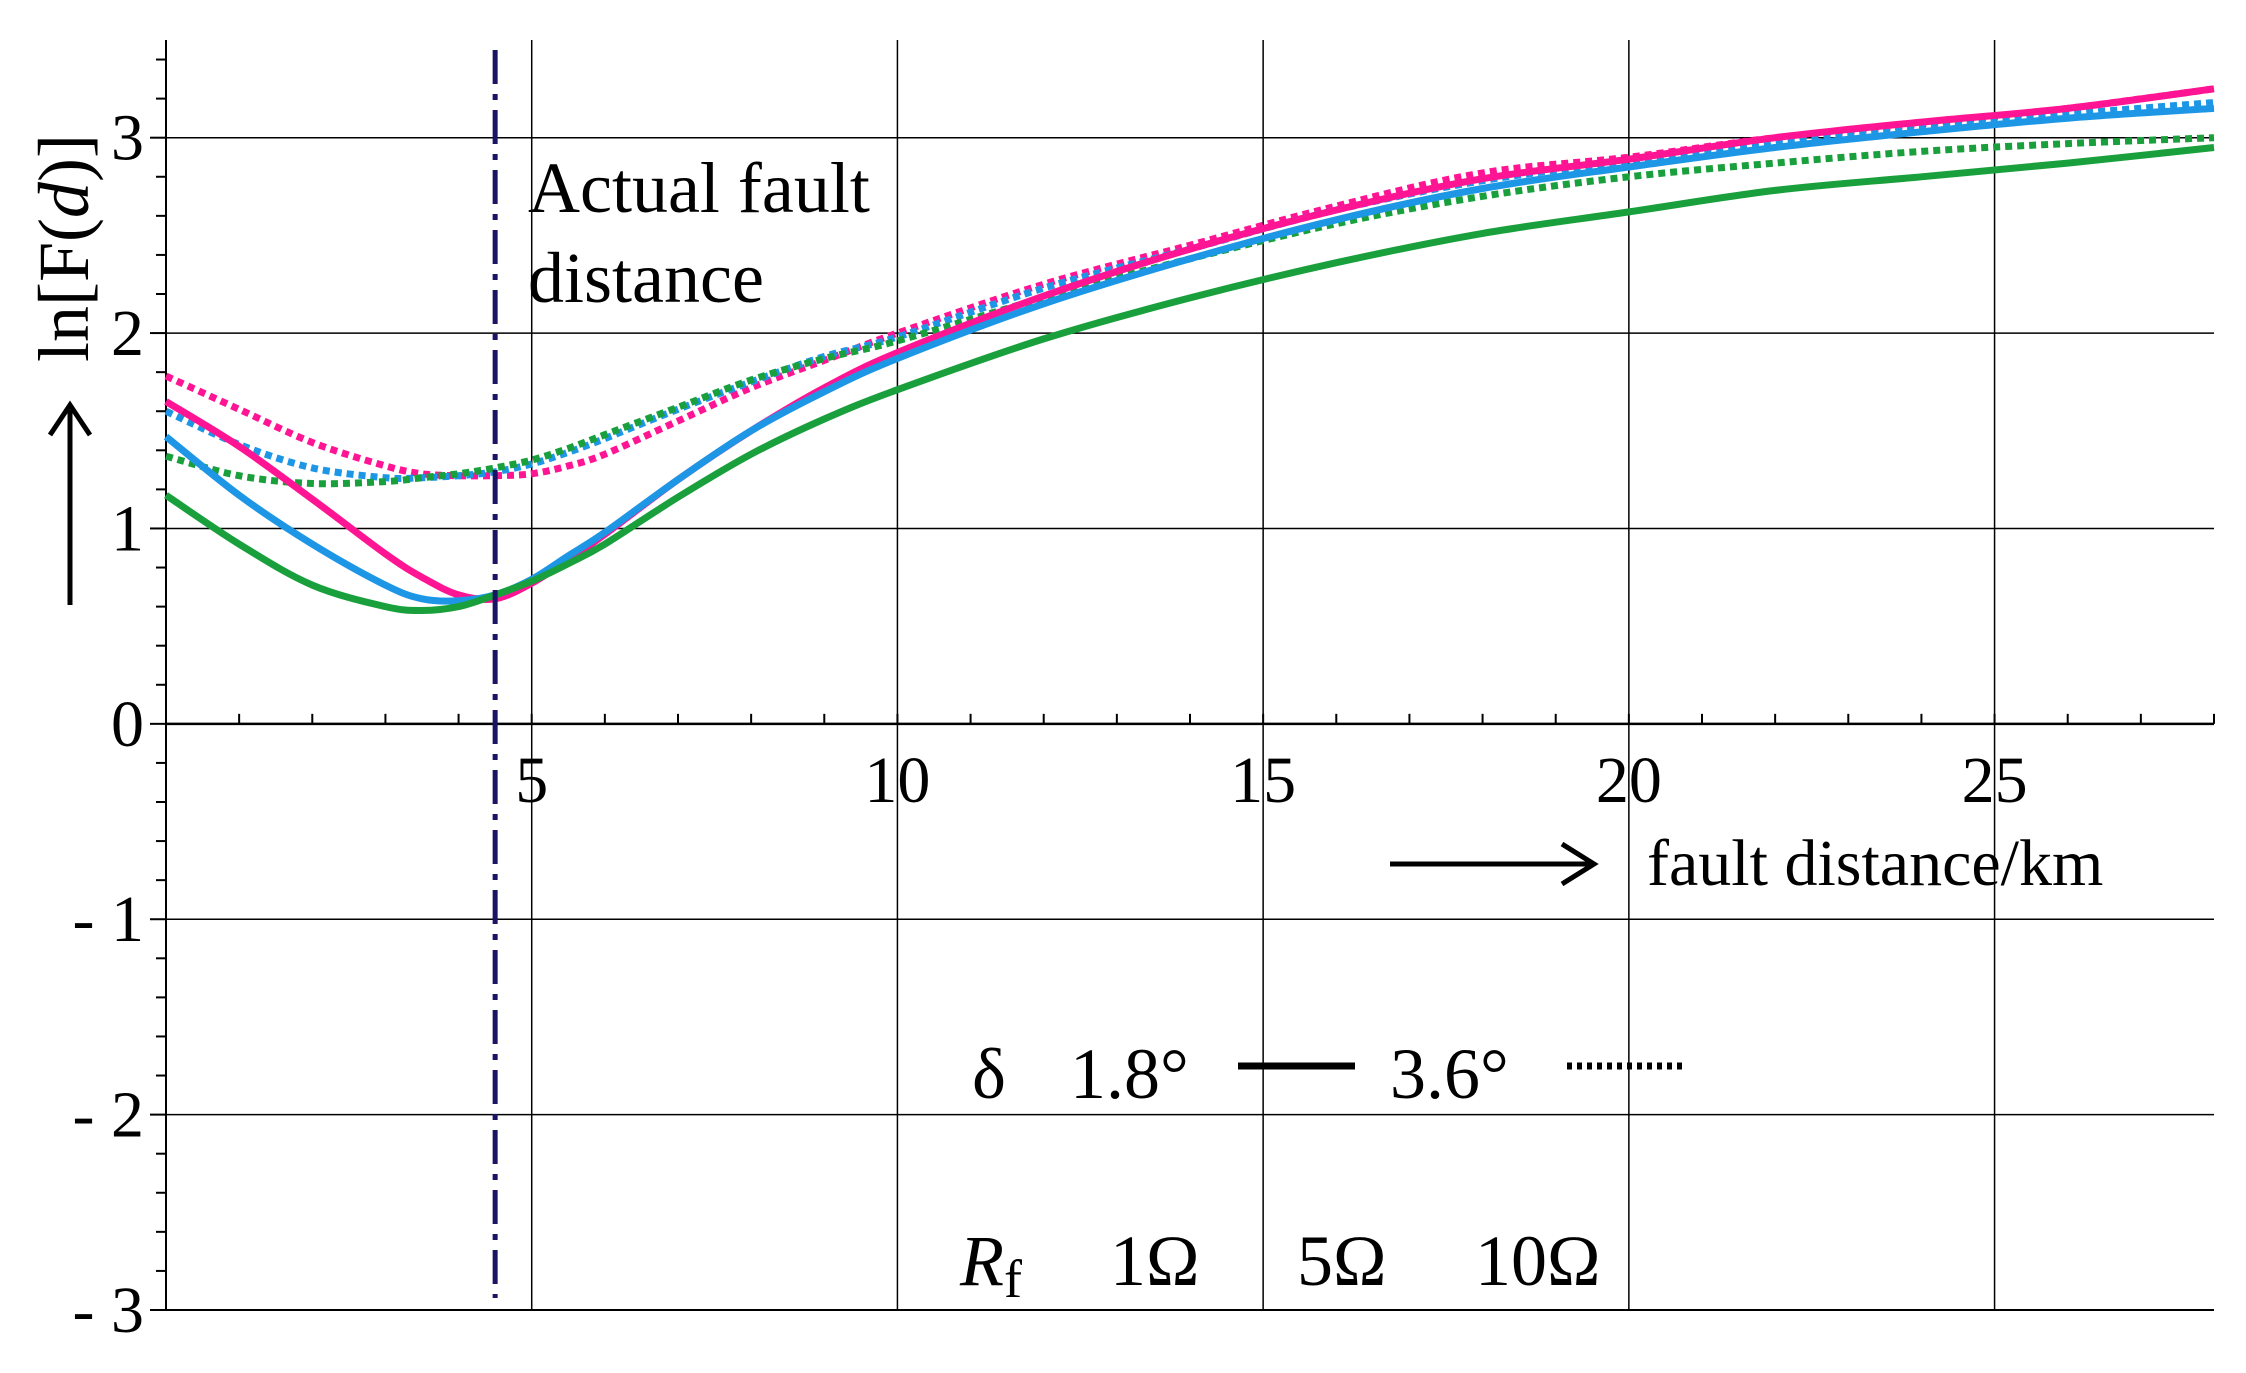 This screenshot has width=2246, height=1373. I want to click on x-axis-arrow, so click(1494, 864).